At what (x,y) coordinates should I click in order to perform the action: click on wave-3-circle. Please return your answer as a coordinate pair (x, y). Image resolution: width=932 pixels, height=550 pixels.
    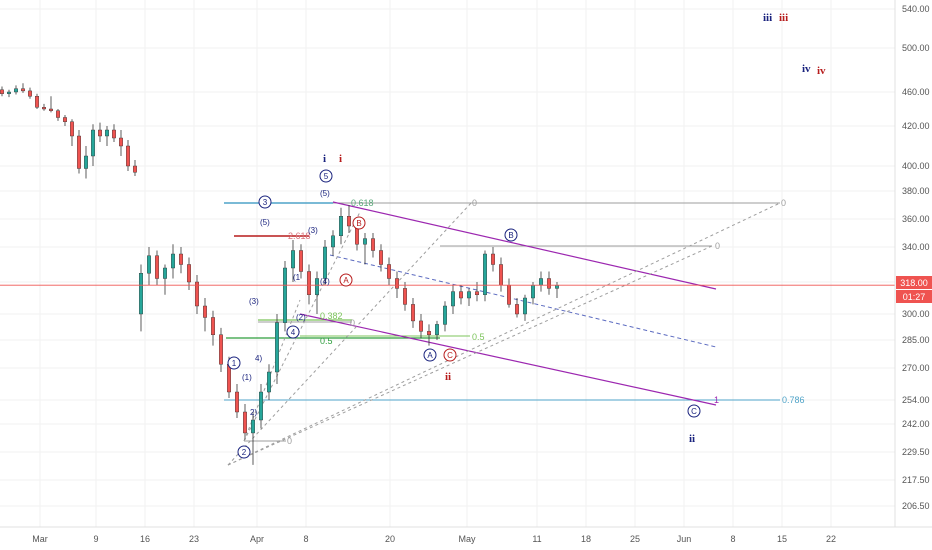
    Looking at the image, I should click on (265, 202).